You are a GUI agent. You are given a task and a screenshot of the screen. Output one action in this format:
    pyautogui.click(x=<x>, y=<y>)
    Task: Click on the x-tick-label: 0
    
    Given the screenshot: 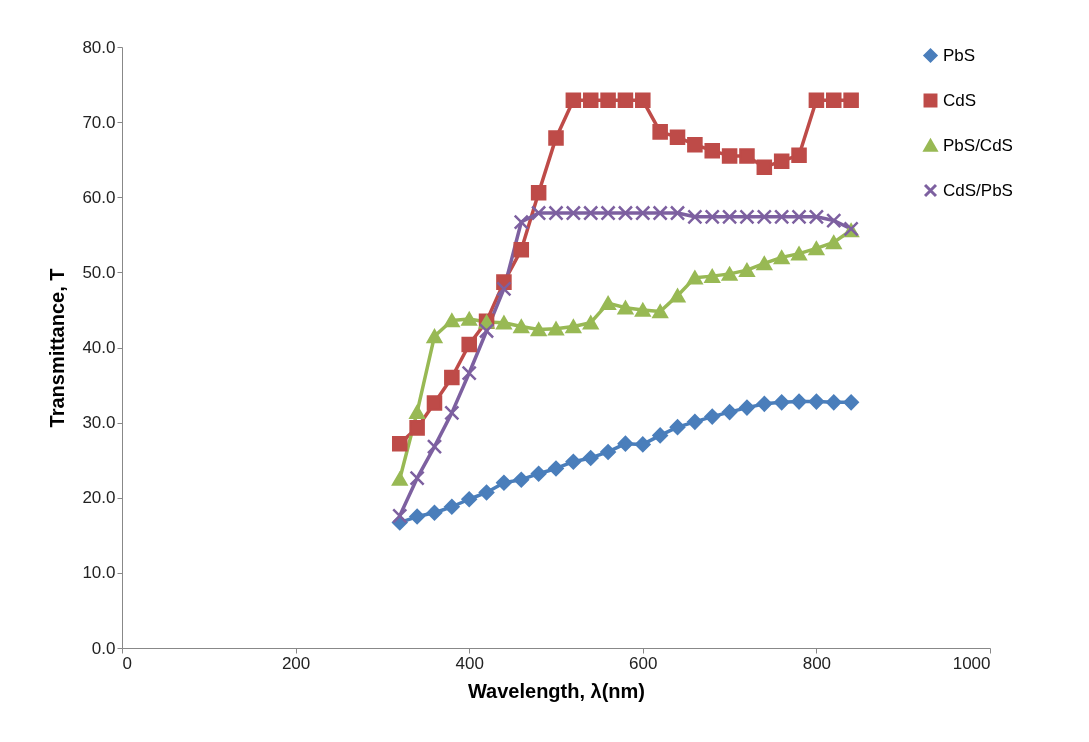 What is the action you would take?
    pyautogui.click(x=127, y=663)
    